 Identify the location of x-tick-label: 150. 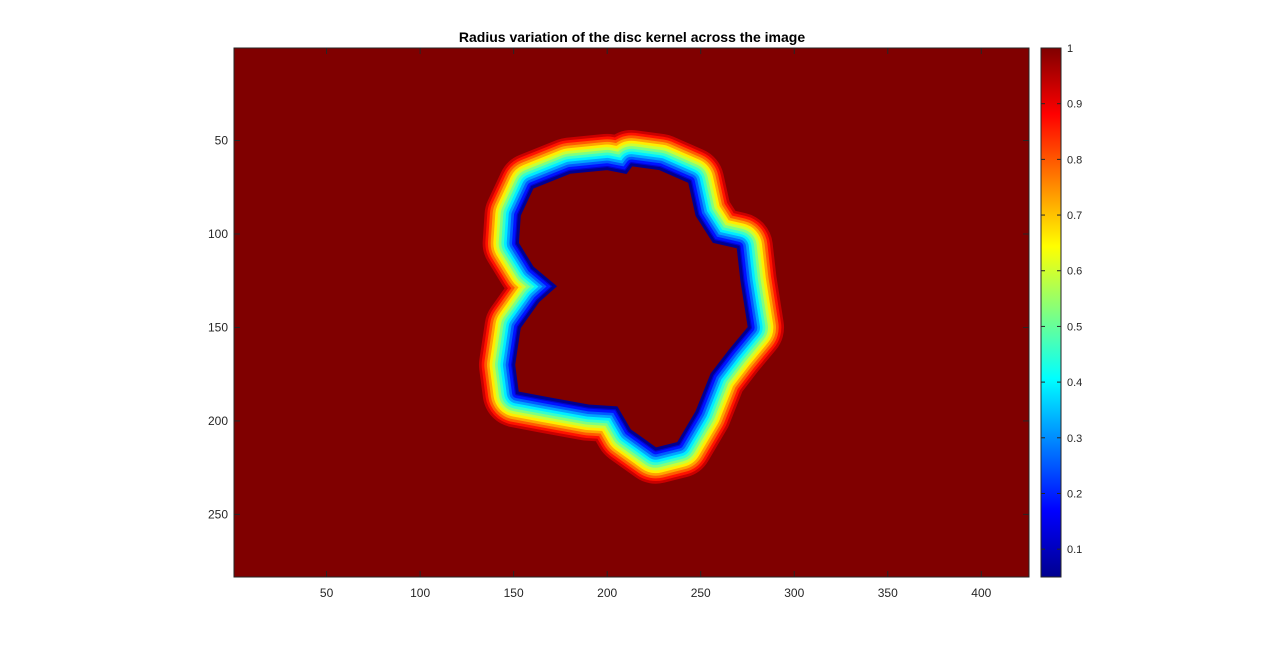
(514, 593).